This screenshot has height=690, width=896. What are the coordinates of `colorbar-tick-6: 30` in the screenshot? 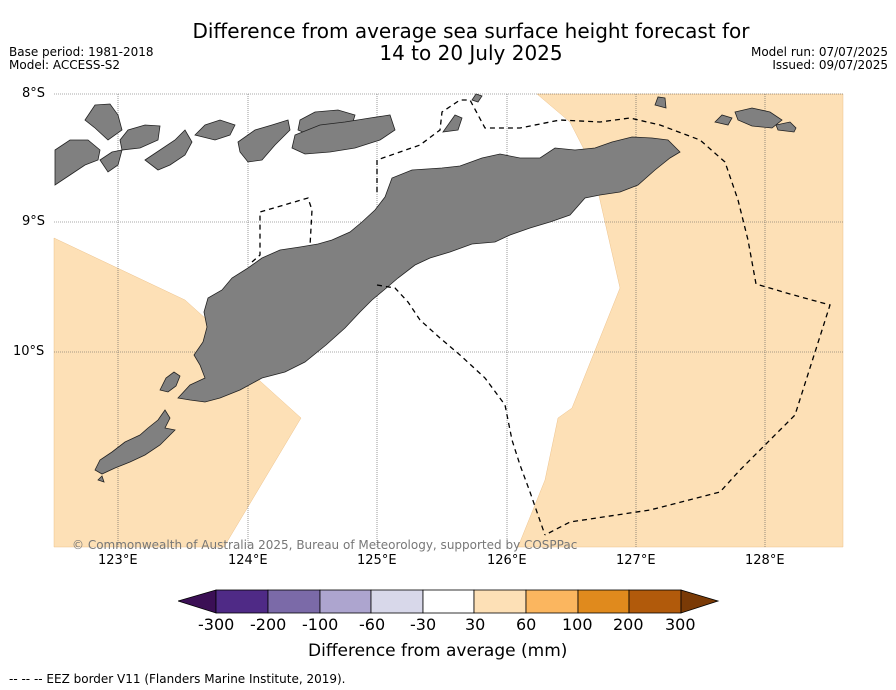 It's located at (475, 624).